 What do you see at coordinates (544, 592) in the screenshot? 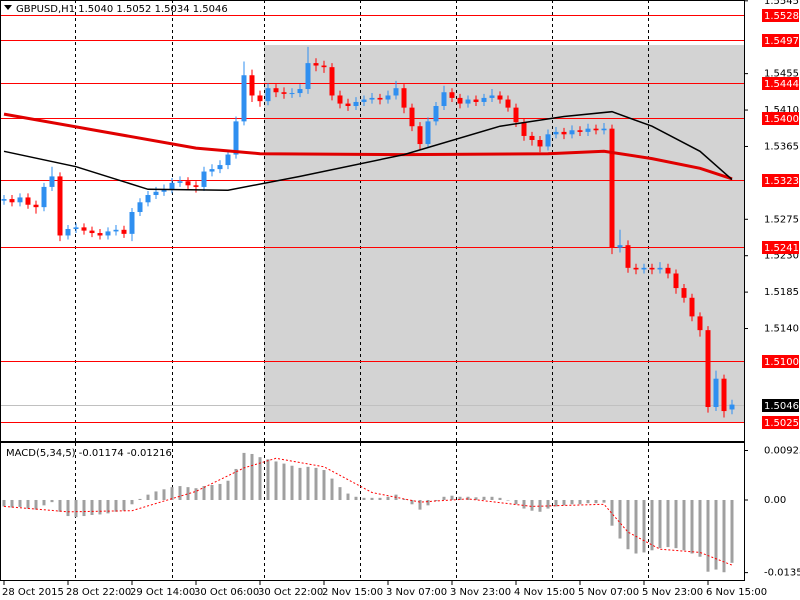
I see `x-tick-label: 4 Nov 15:00` at bounding box center [544, 592].